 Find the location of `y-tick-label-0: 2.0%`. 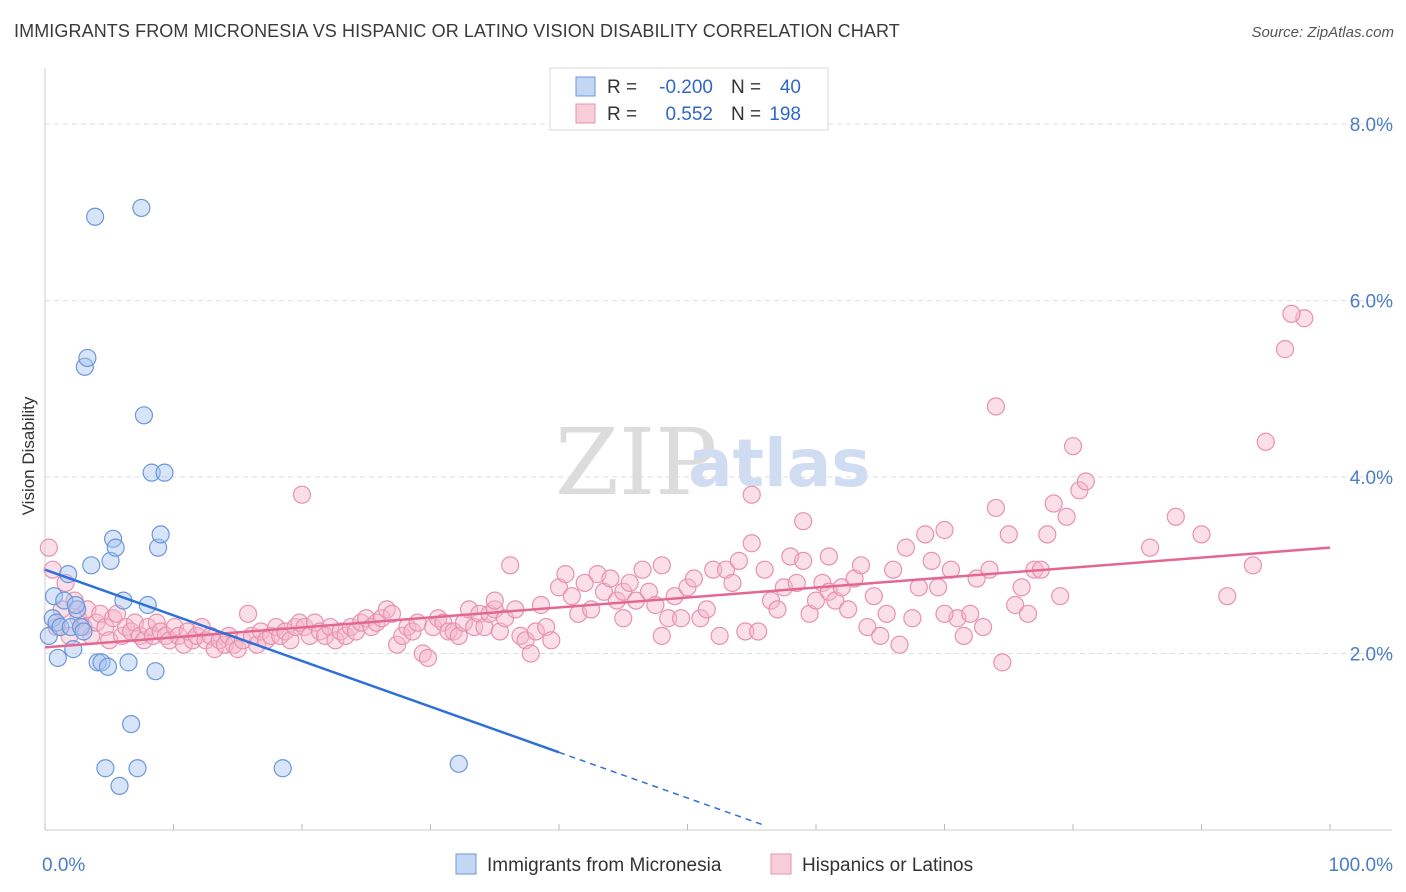

y-tick-label-0: 2.0% is located at coordinates (1371, 655).